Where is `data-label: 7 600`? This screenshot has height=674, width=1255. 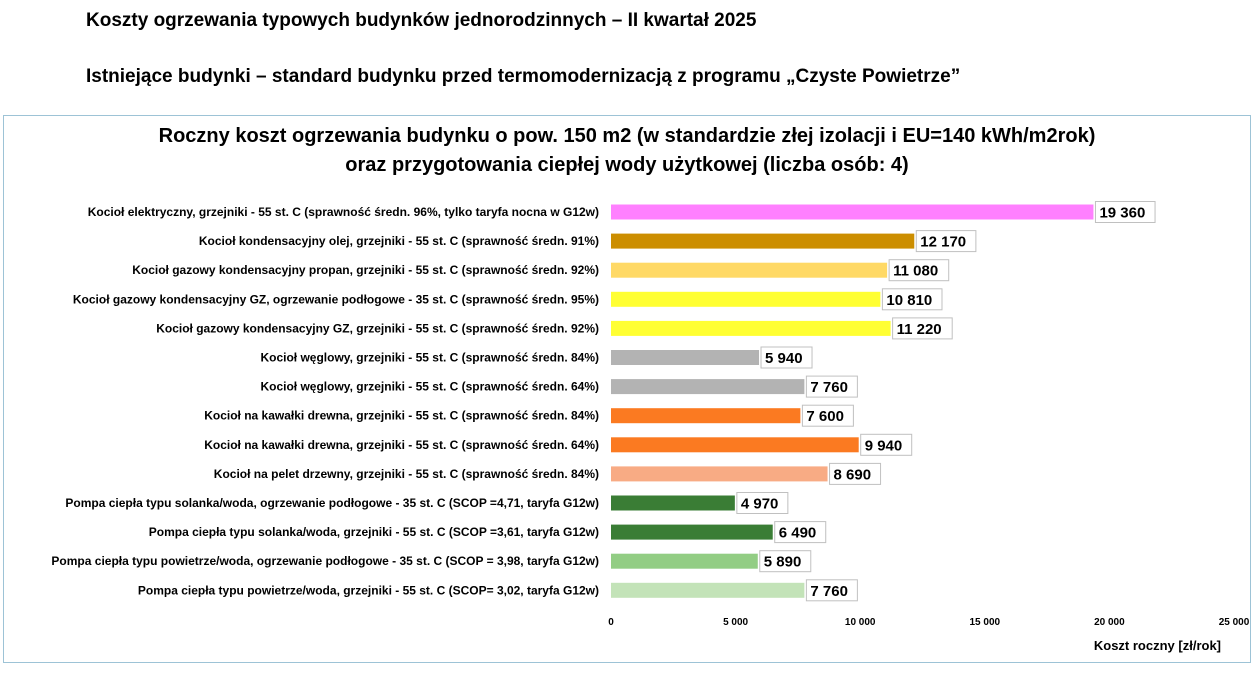 data-label: 7 600 is located at coordinates (825, 416).